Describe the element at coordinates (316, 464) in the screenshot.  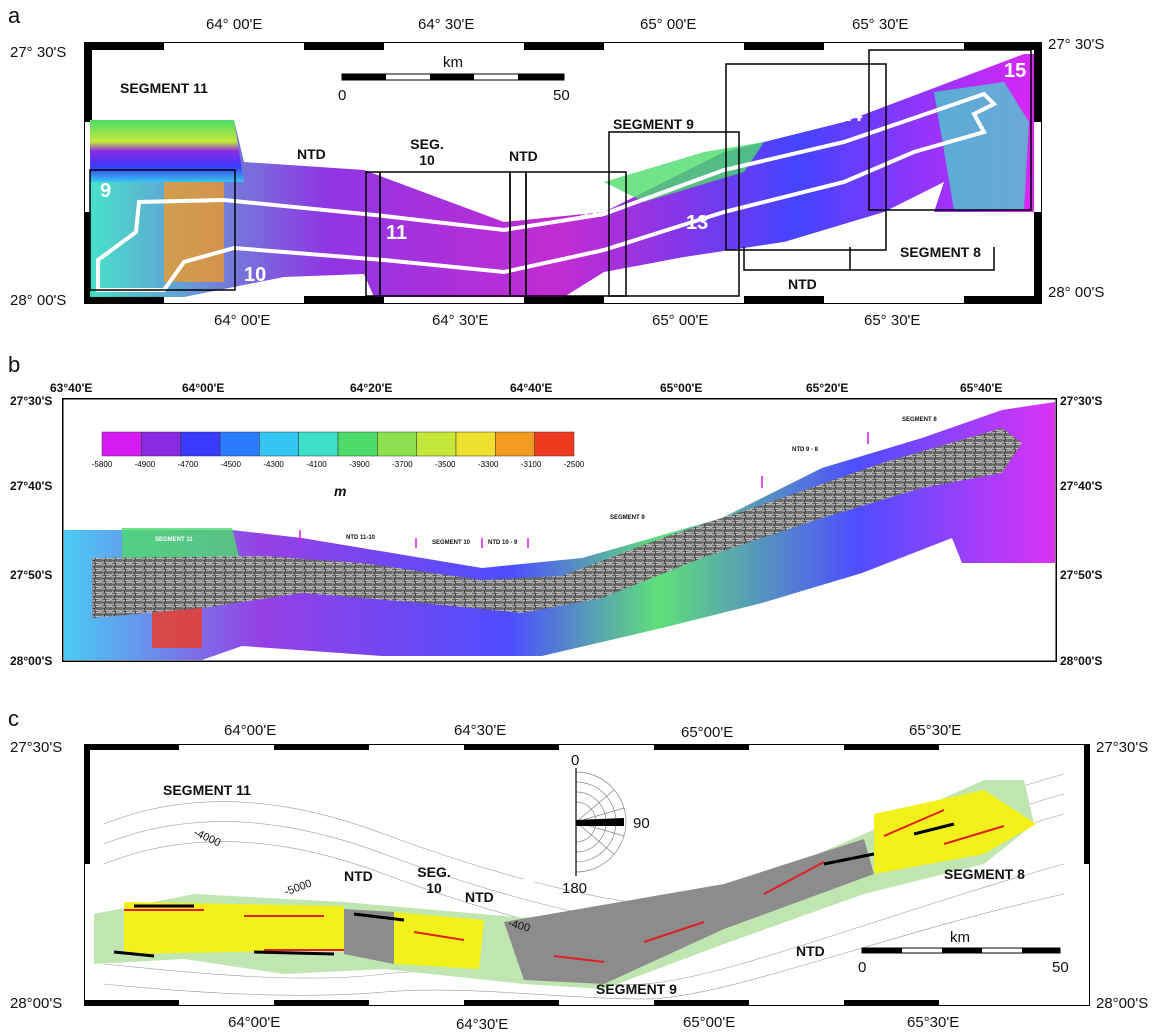
I see `colorbar-tick: -4100` at that location.